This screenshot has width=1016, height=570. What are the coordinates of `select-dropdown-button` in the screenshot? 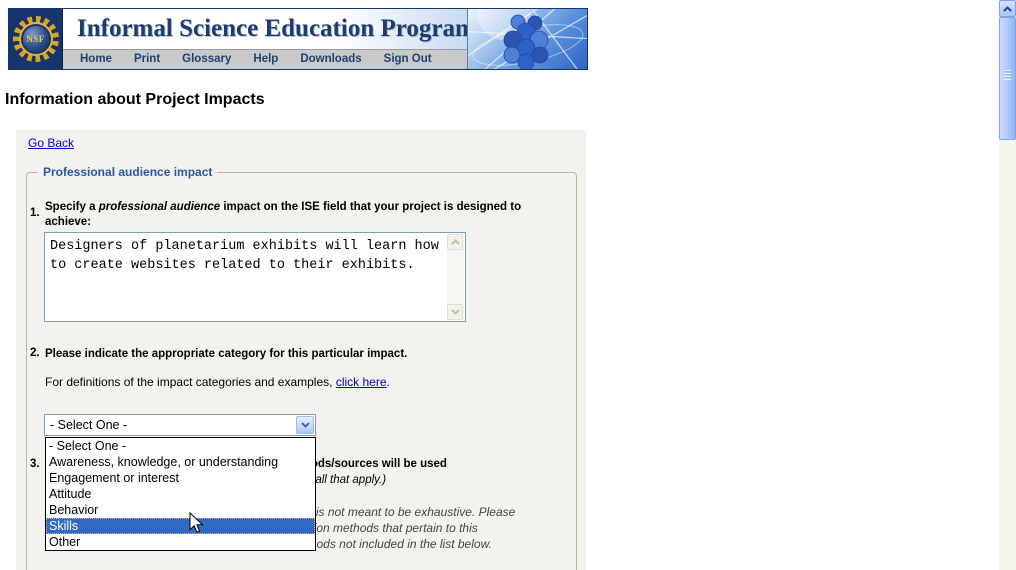 It's located at (305, 425).